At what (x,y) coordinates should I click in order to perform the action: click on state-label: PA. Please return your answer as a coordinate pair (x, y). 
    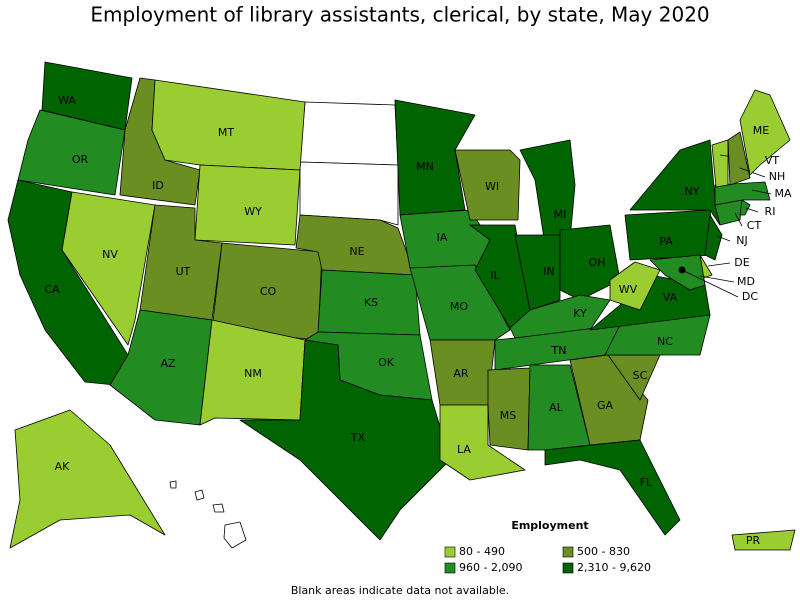
    Looking at the image, I should click on (666, 241).